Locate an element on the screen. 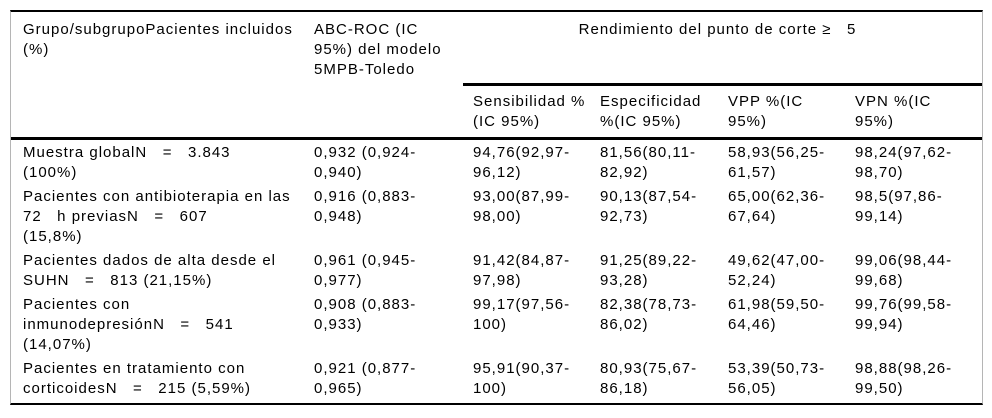 Image resolution: width=992 pixels, height=418 pixels. cell-grupo: Muestra globalN = 3.843 (100%) is located at coordinates (127, 162).